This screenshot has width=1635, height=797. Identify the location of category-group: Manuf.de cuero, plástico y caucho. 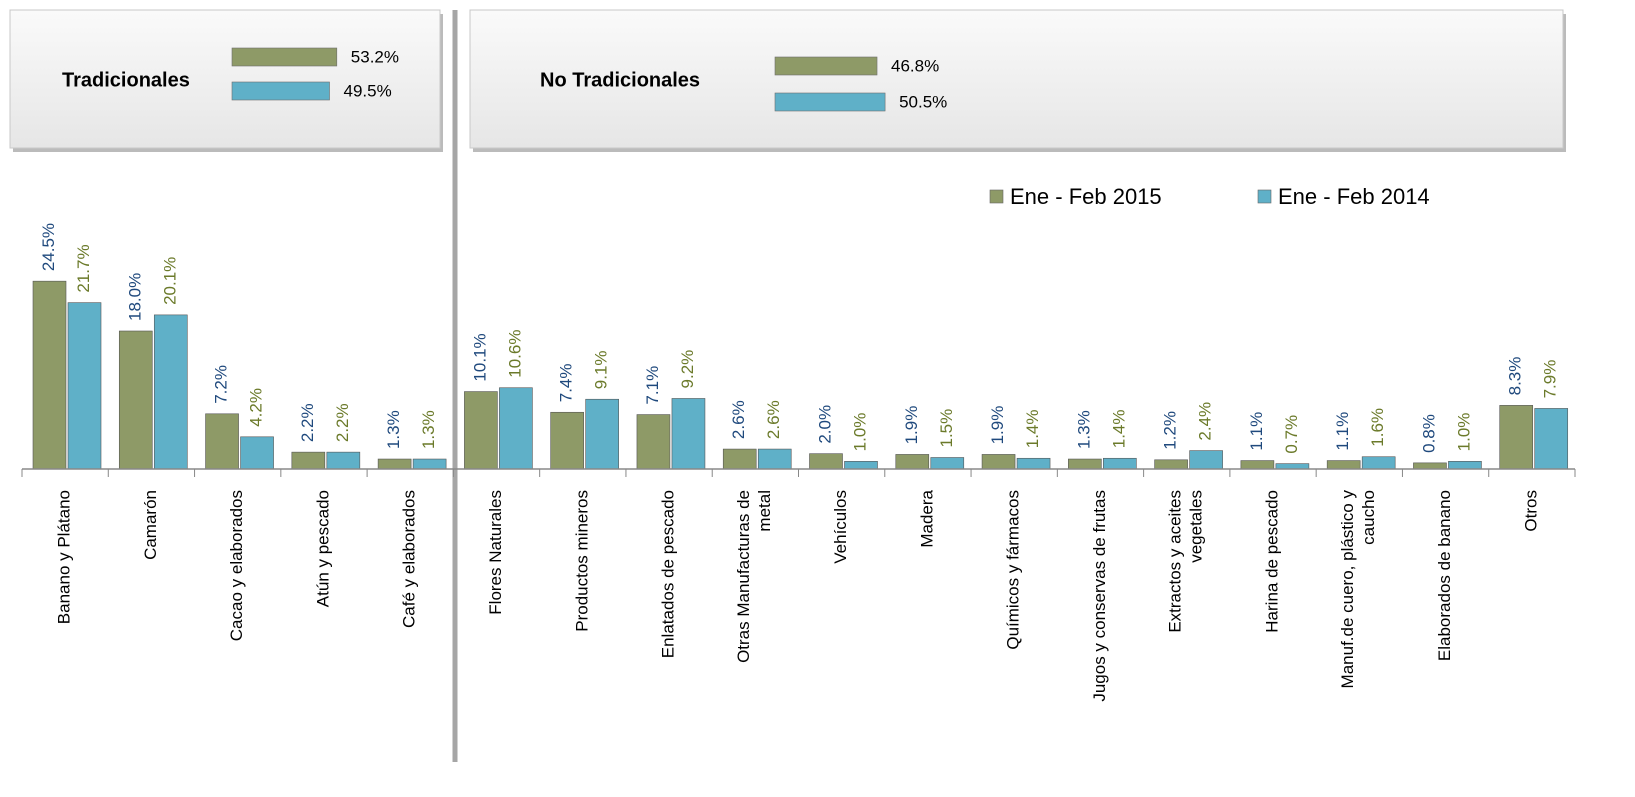
(1358, 589).